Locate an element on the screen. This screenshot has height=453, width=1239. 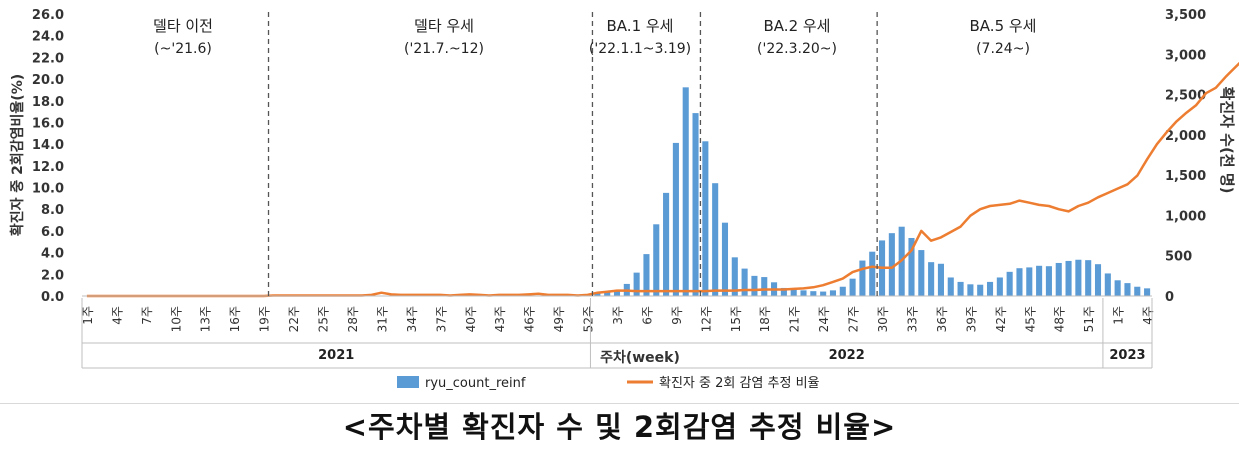
legend-line-label: 확진자 중 2회 감염 추정 비율 is located at coordinates (739, 383).